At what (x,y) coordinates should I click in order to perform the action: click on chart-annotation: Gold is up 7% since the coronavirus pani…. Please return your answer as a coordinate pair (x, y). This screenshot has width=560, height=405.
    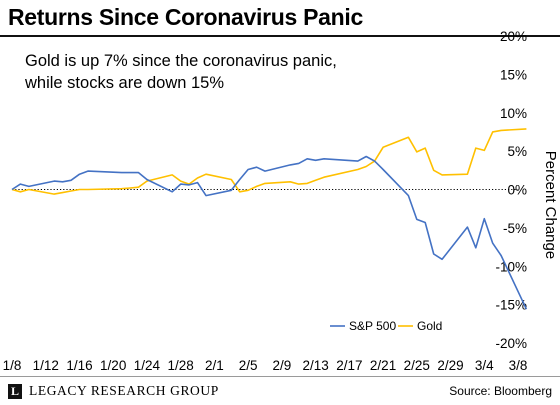
    Looking at the image, I should click on (181, 72).